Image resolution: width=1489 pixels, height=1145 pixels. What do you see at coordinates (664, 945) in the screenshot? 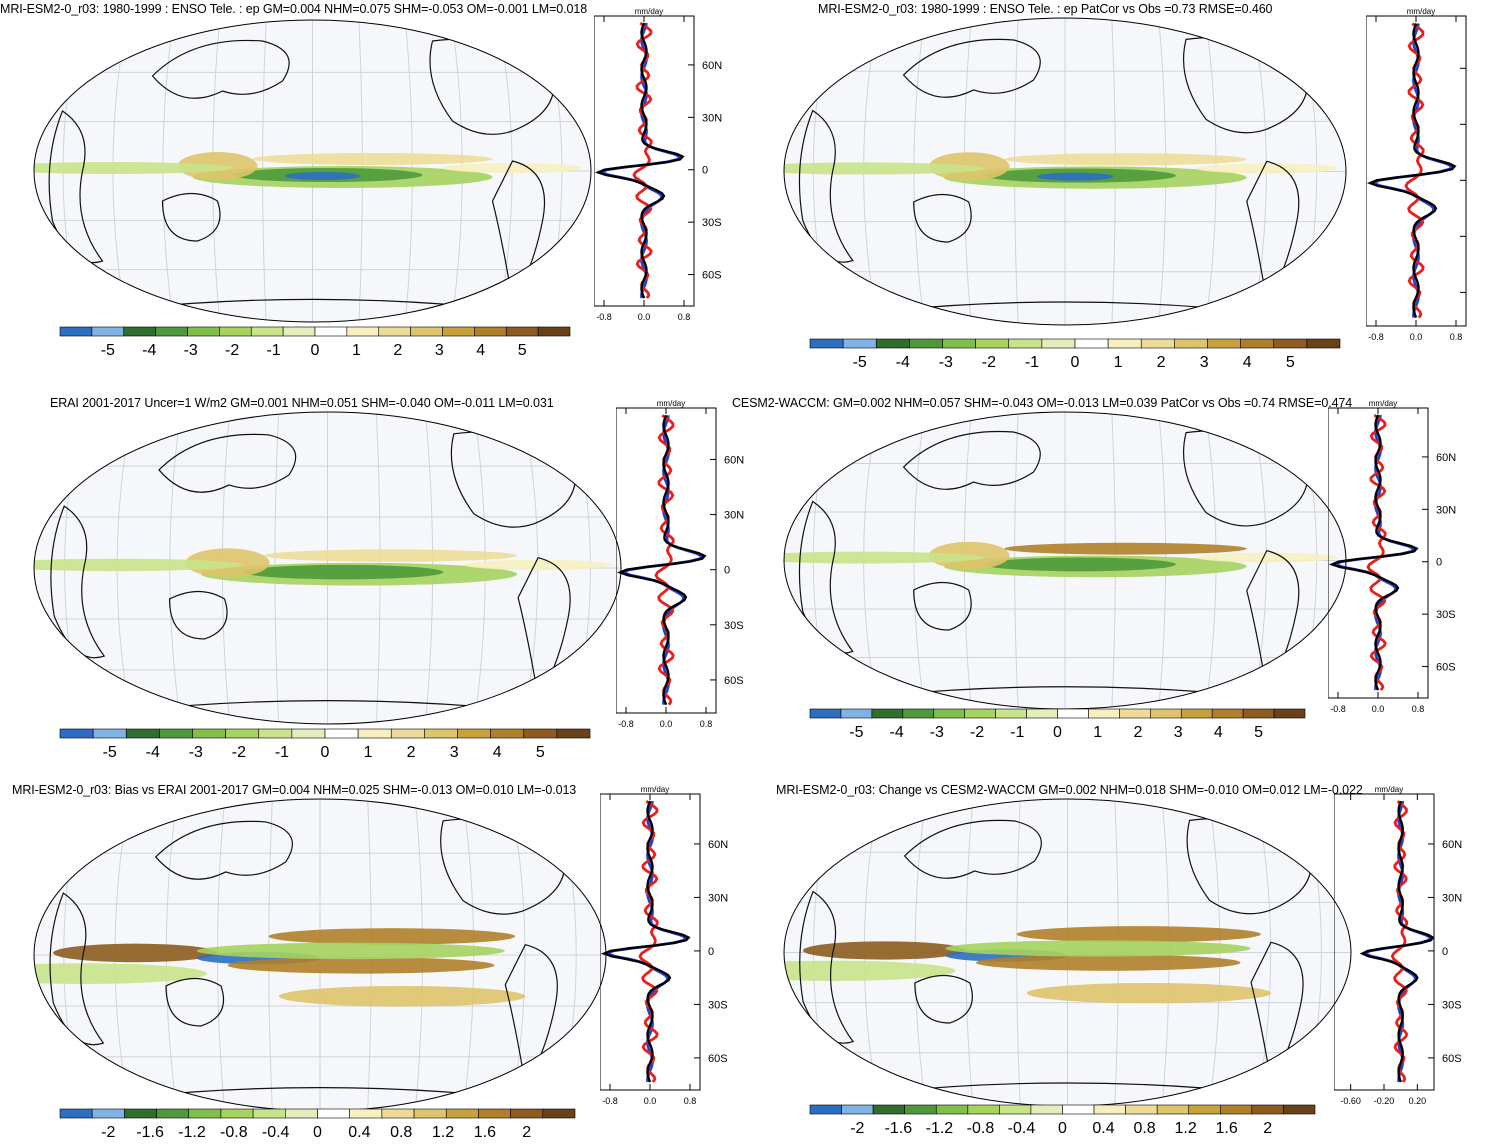
I see `zonal-mean-panel: mm/day -0.8 0.0 0.8 60N 30N 0 30S 60S` at bounding box center [664, 945].